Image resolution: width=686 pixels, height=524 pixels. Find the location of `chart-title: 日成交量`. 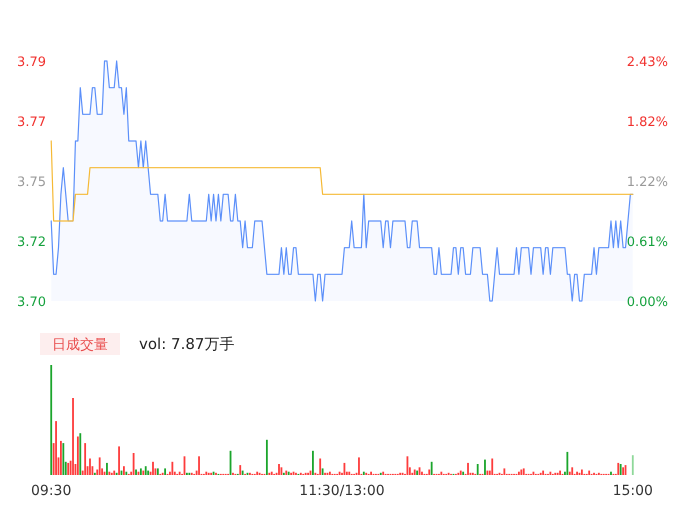

chart-title: 日成交量 is located at coordinates (80, 345).